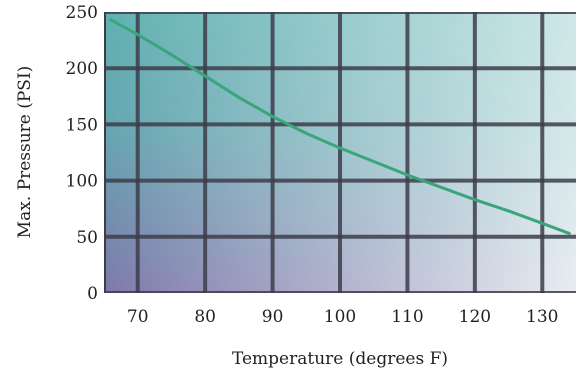  Describe the element at coordinates (25, 152) in the screenshot. I see `y-axis-label: Max. Pressure (PSI)` at that location.